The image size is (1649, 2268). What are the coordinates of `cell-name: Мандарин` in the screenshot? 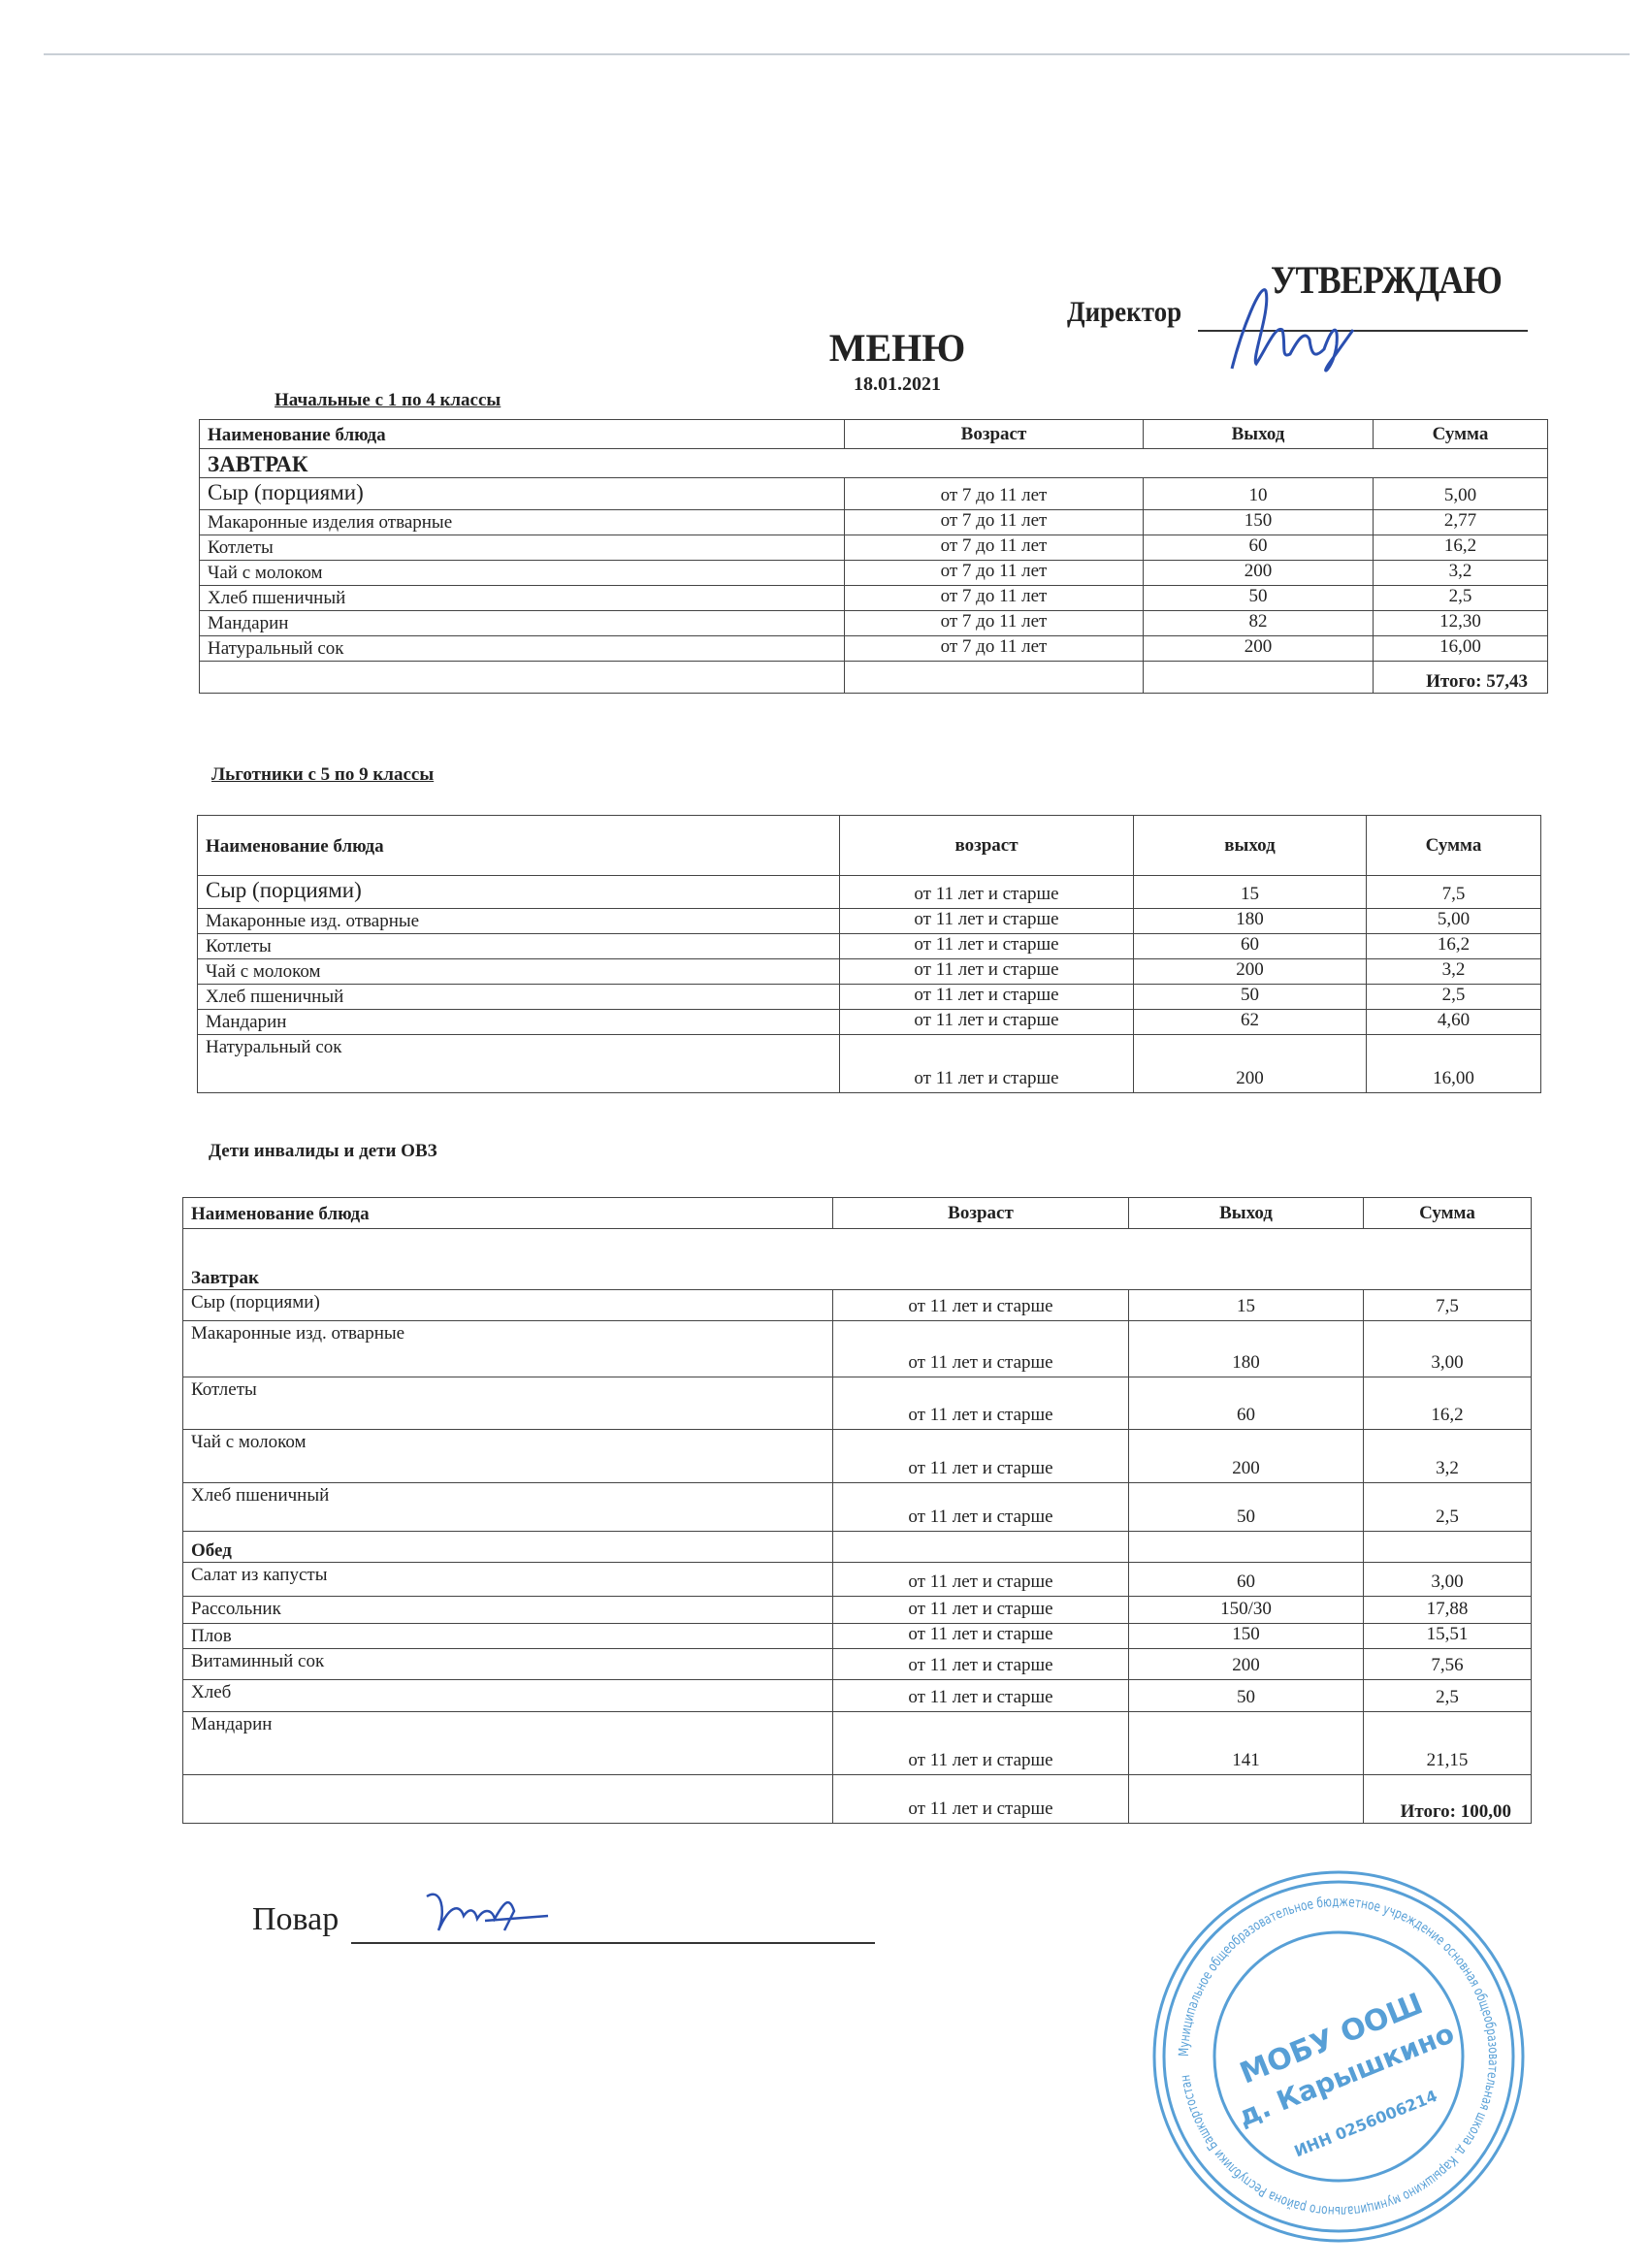 It's located at (522, 623).